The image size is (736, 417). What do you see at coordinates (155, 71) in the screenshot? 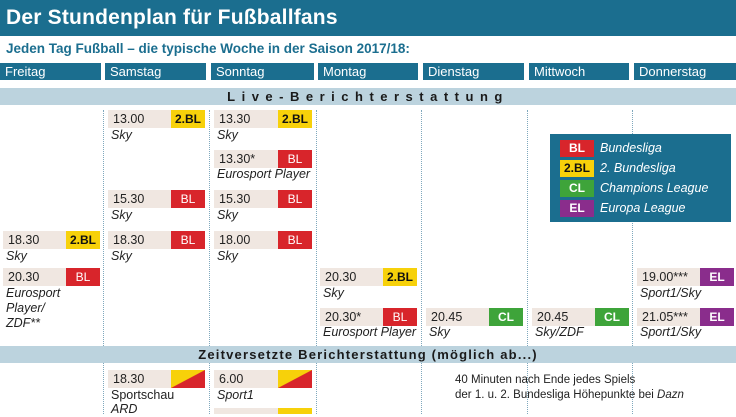
I see `day-header-saturday: Samstag` at bounding box center [155, 71].